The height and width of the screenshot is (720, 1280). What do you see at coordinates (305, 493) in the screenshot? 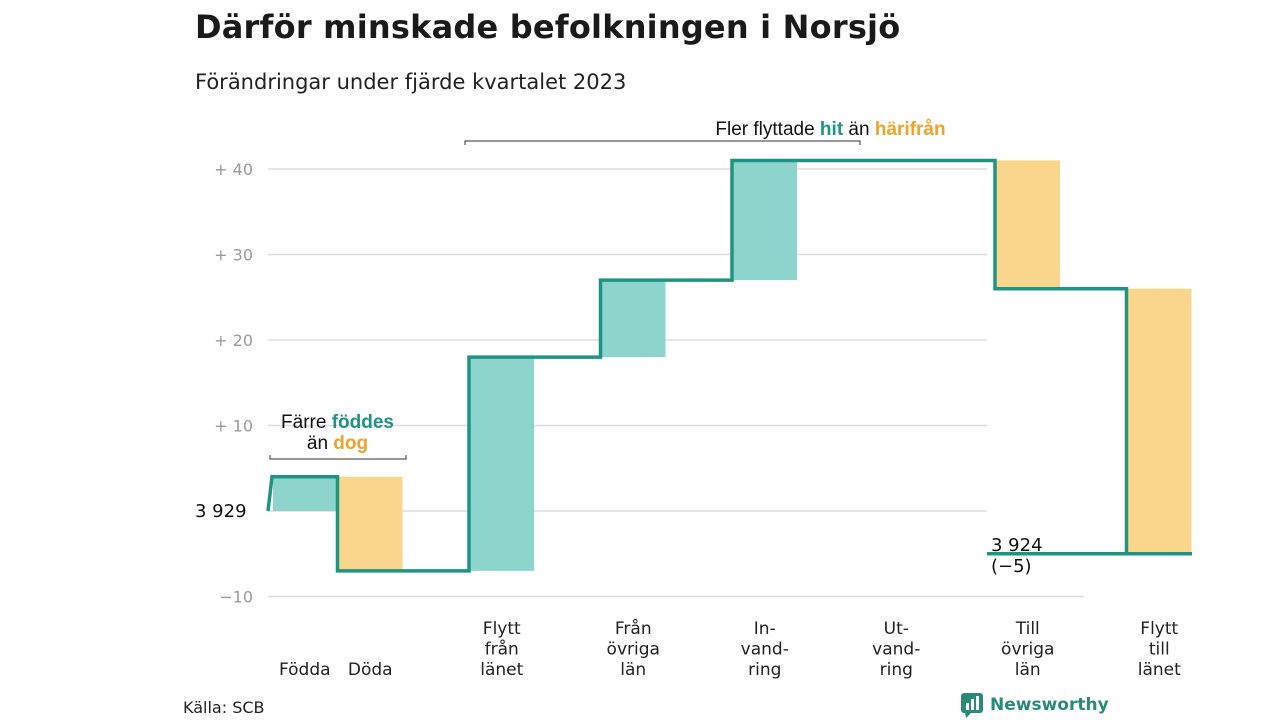
I see `bar-födda` at bounding box center [305, 493].